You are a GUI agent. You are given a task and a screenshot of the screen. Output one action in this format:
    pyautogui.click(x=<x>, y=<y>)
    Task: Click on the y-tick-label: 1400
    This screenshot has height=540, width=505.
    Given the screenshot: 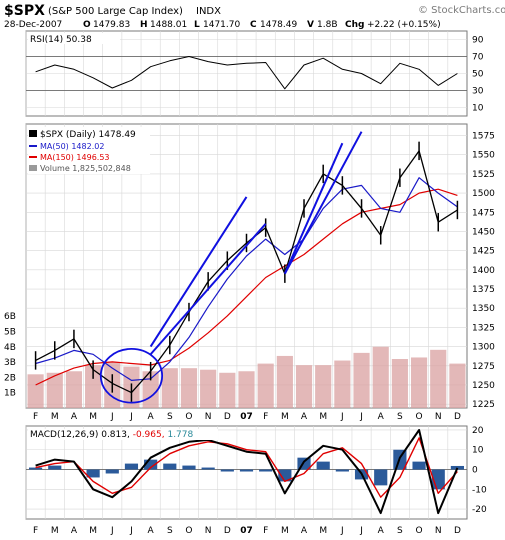 What is the action you would take?
    pyautogui.click(x=483, y=271)
    